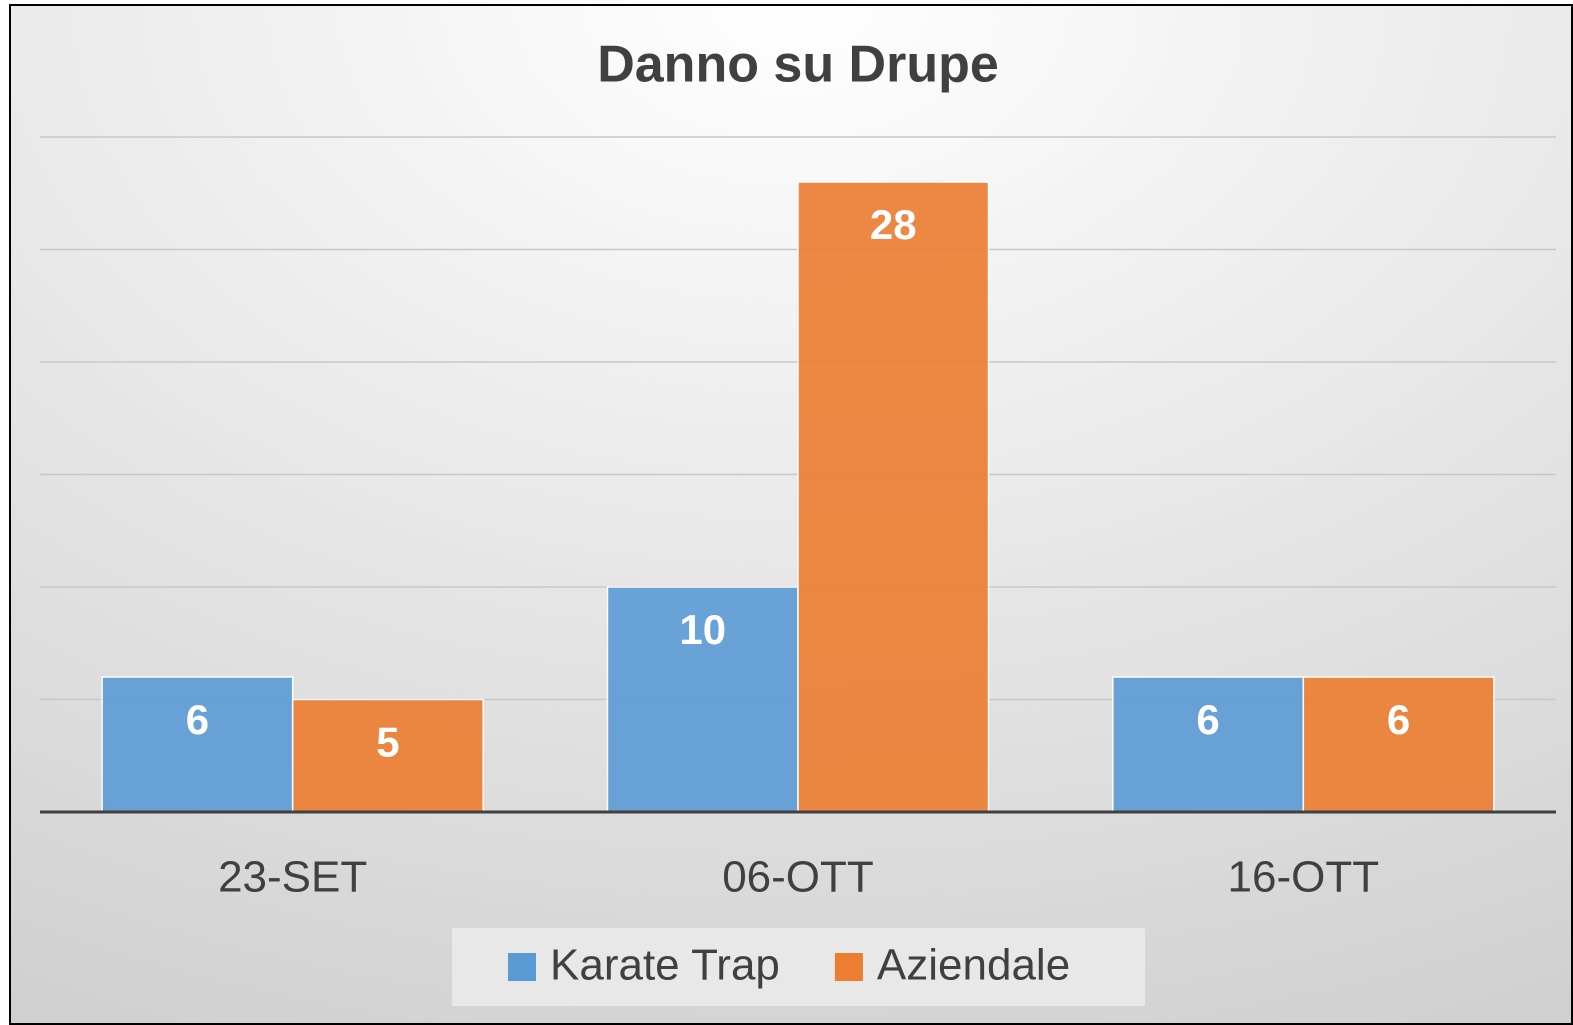 The height and width of the screenshot is (1025, 1573). What do you see at coordinates (798, 967) in the screenshot?
I see `legend-box` at bounding box center [798, 967].